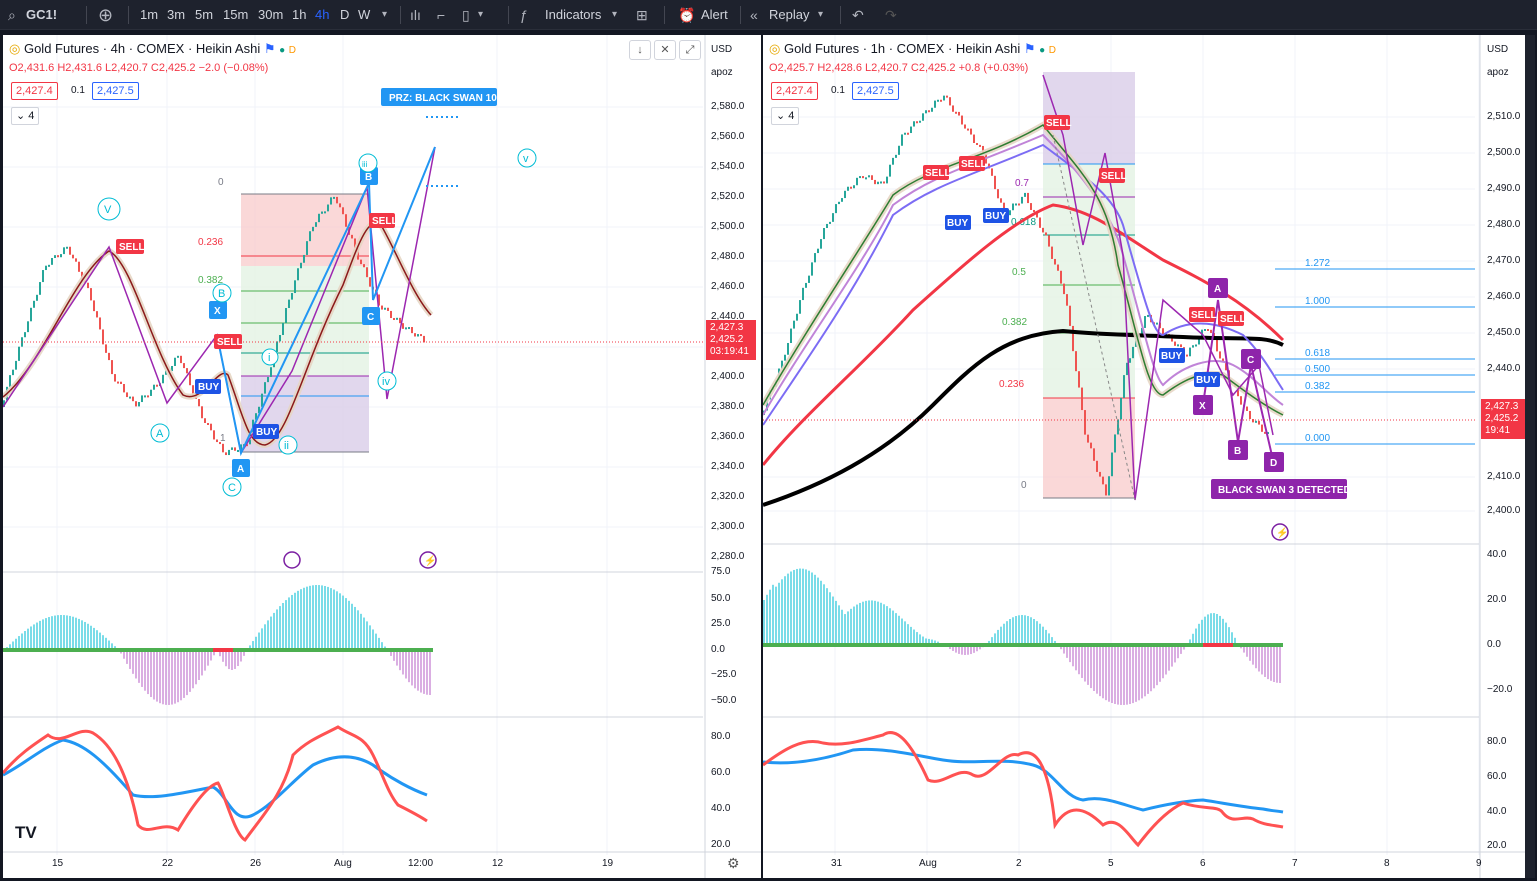 The image size is (1537, 881). What do you see at coordinates (176, 14) in the screenshot?
I see `interval-3m: 3m` at bounding box center [176, 14].